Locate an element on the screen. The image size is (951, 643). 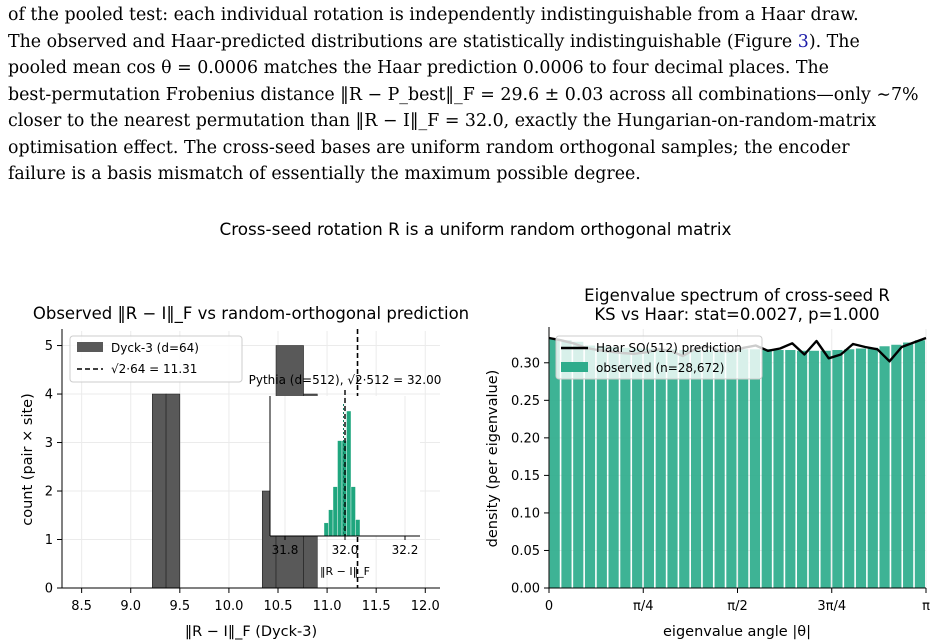
right-legend-swatch-observed is located at coordinates (574, 367).